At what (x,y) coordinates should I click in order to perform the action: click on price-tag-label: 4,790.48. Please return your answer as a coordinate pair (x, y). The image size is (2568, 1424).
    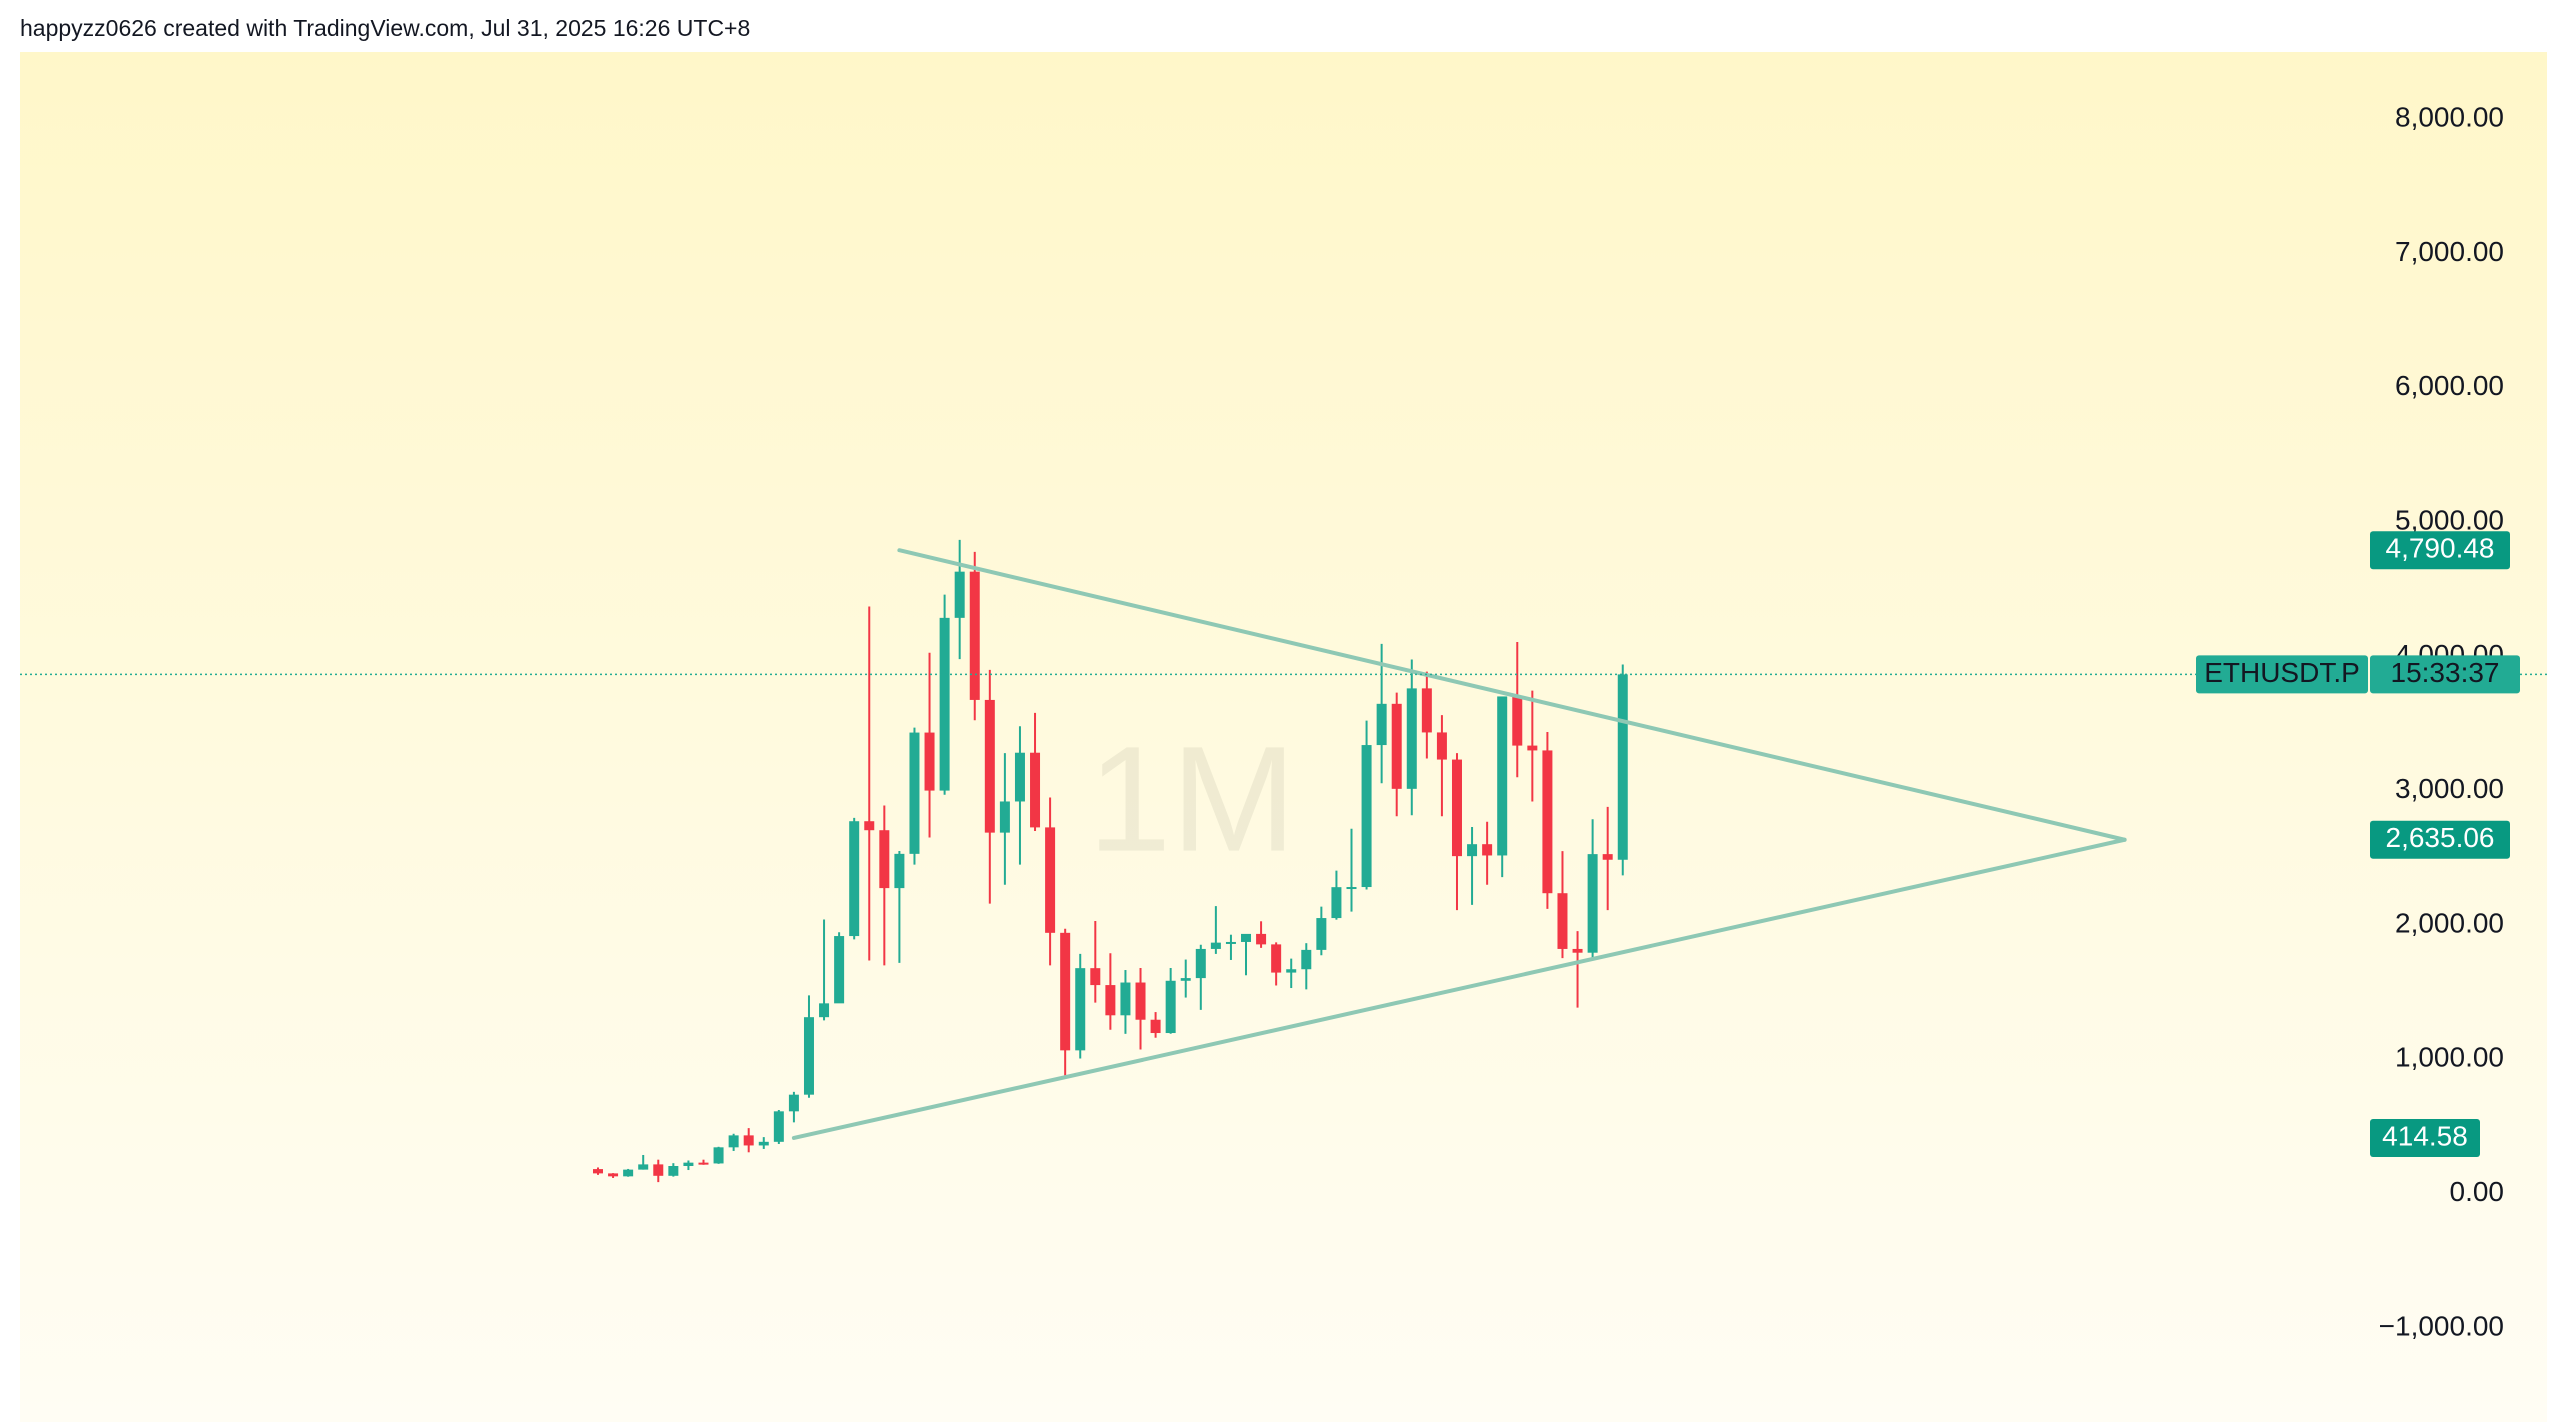
    Looking at the image, I should click on (2440, 548).